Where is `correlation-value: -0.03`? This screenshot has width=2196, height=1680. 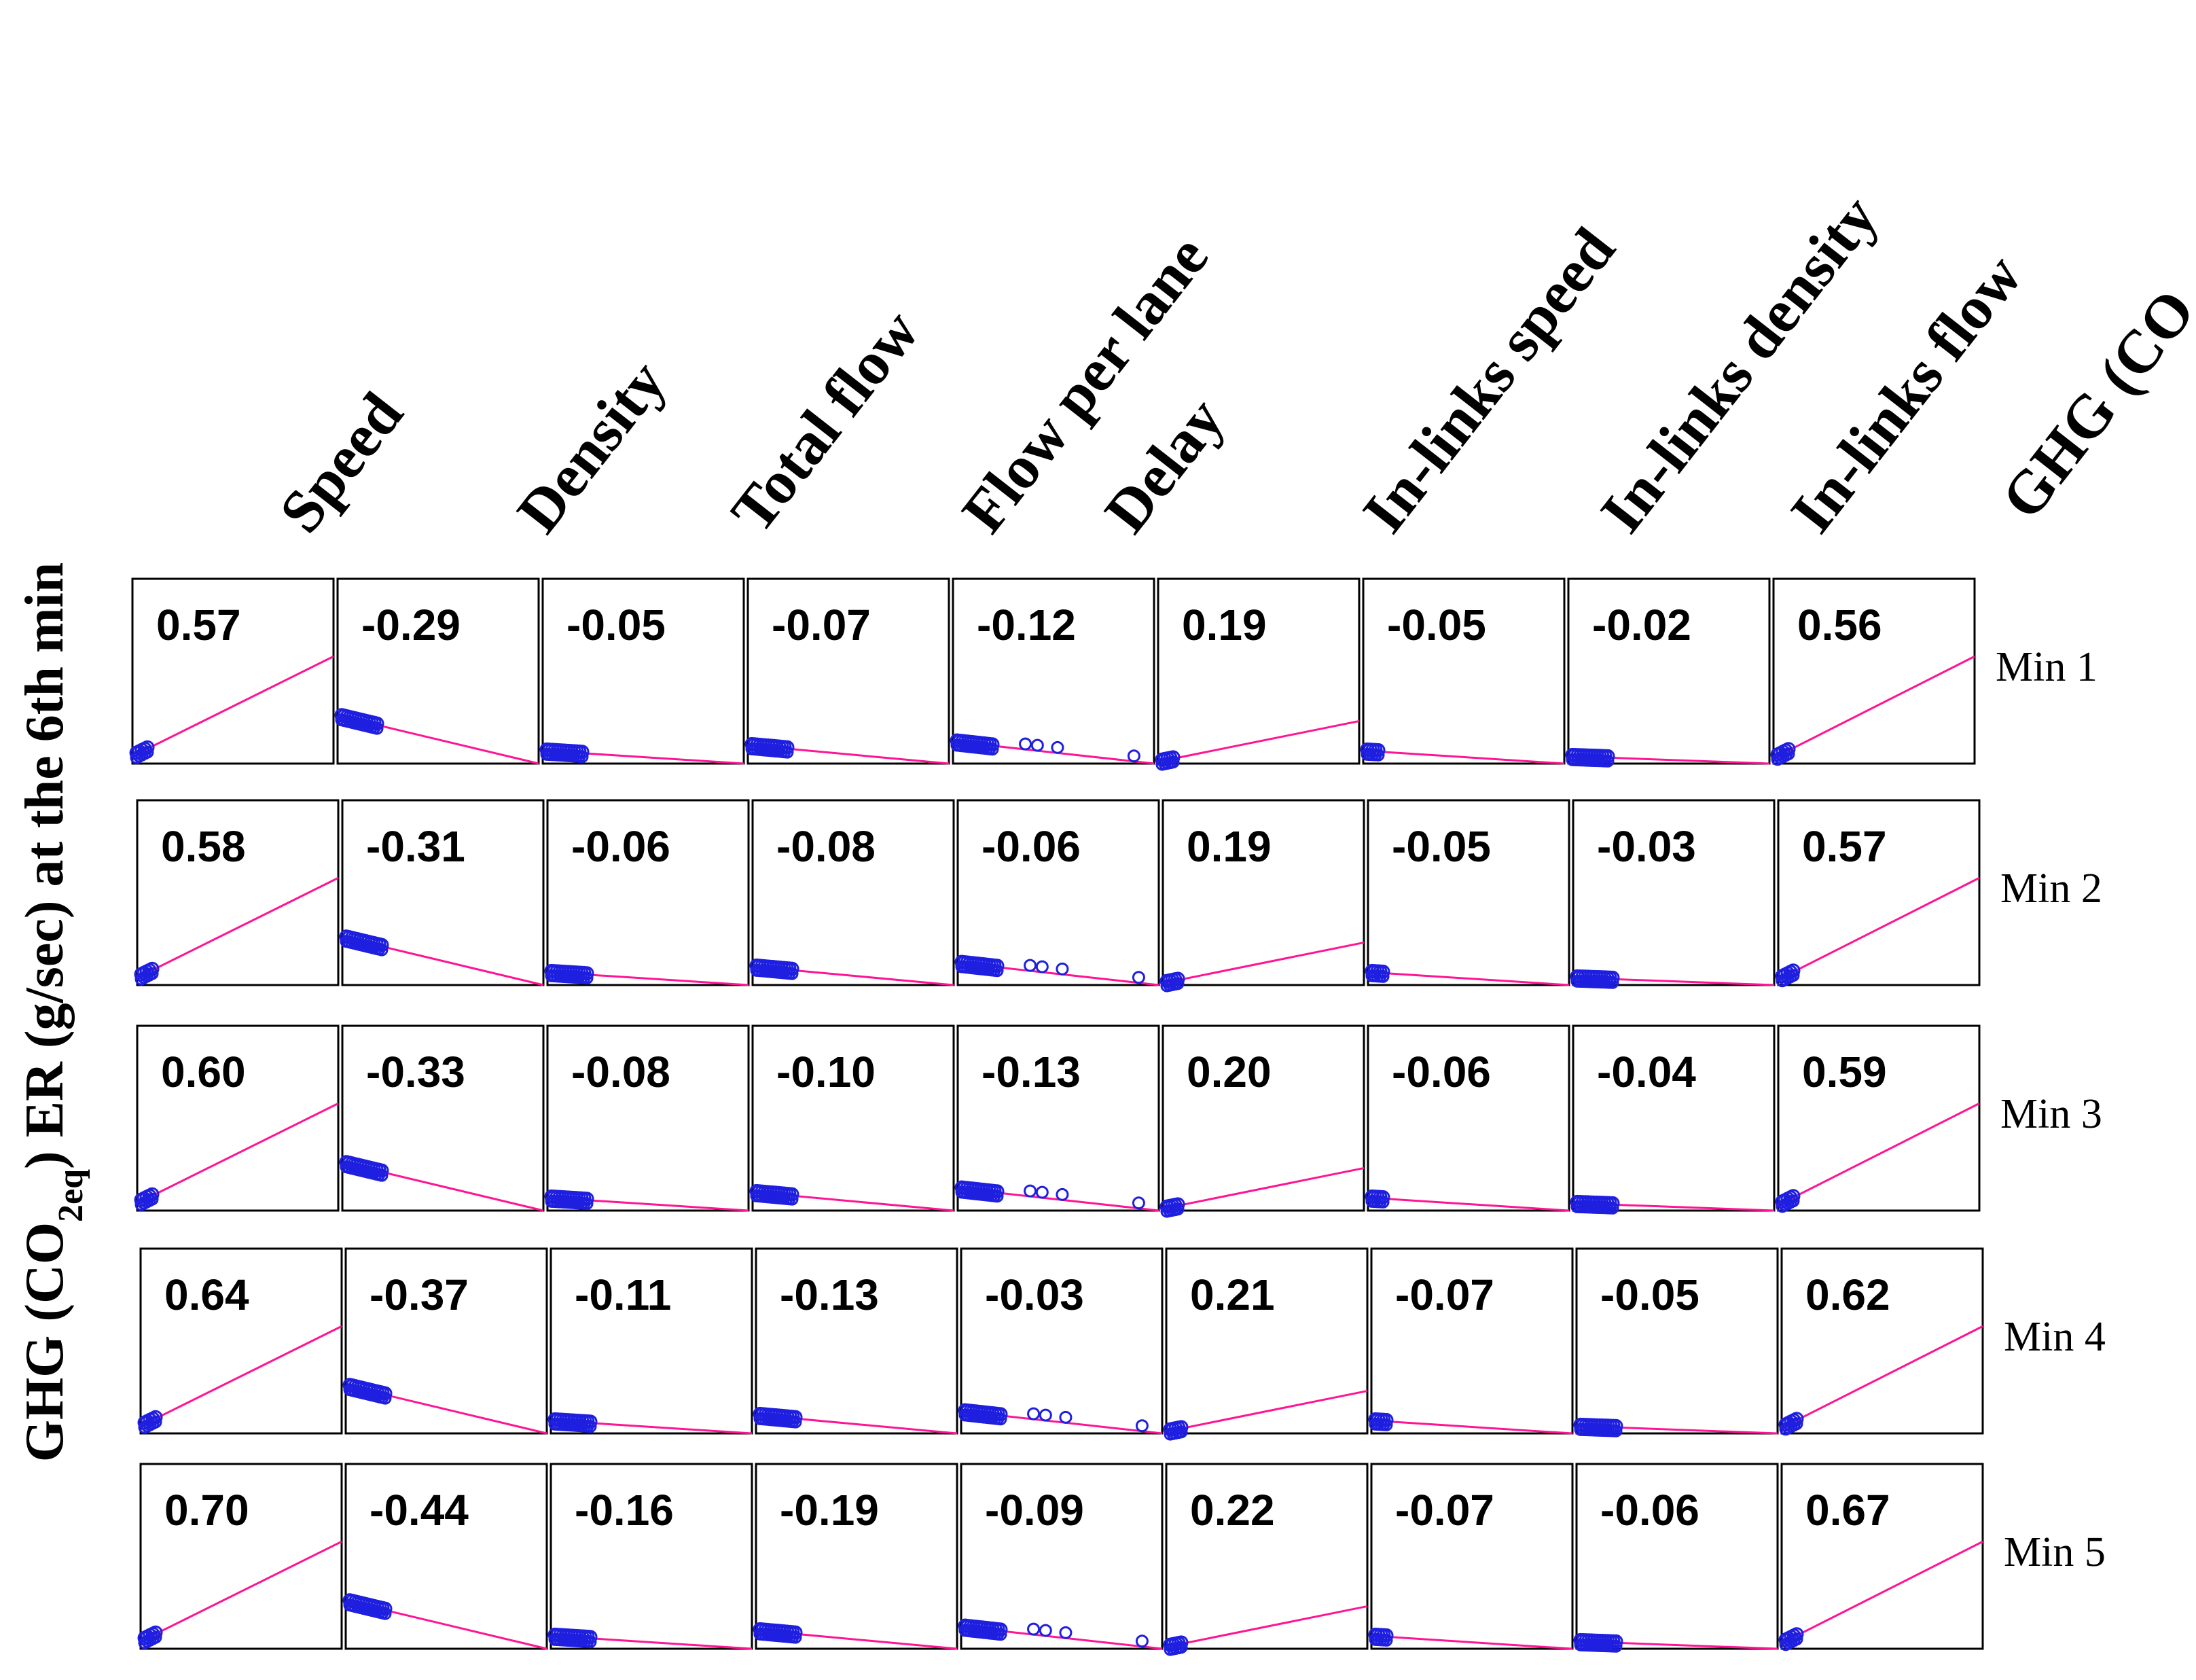 correlation-value: -0.03 is located at coordinates (1034, 1294).